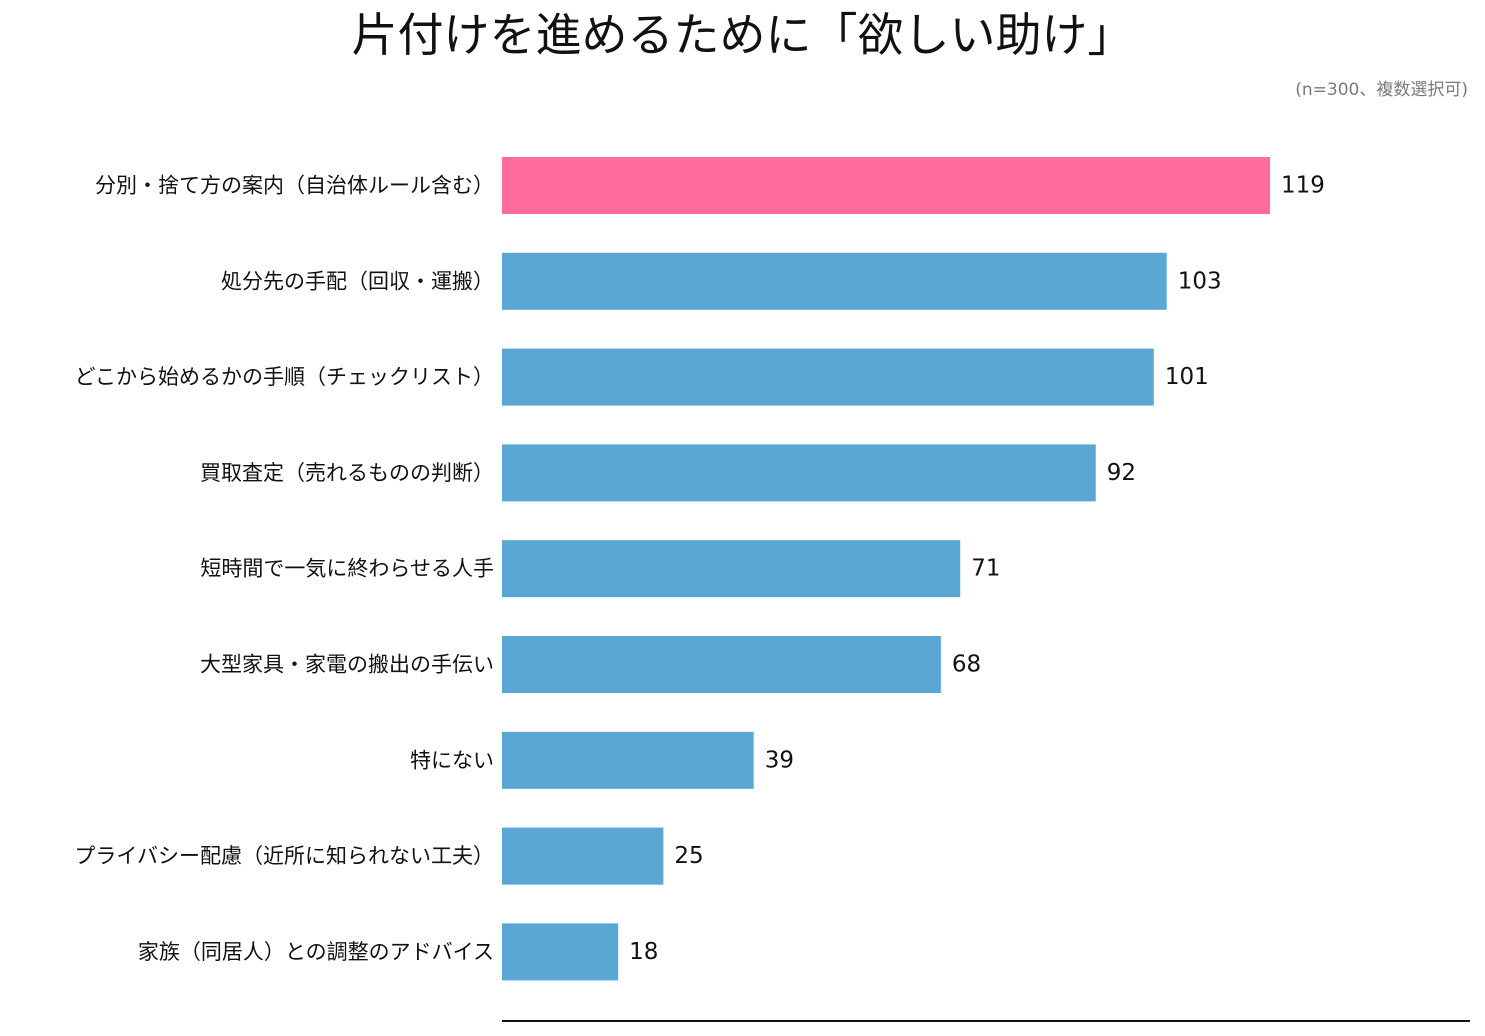 This screenshot has width=1485, height=1036. I want to click on value-label-2: 103, so click(1200, 281).